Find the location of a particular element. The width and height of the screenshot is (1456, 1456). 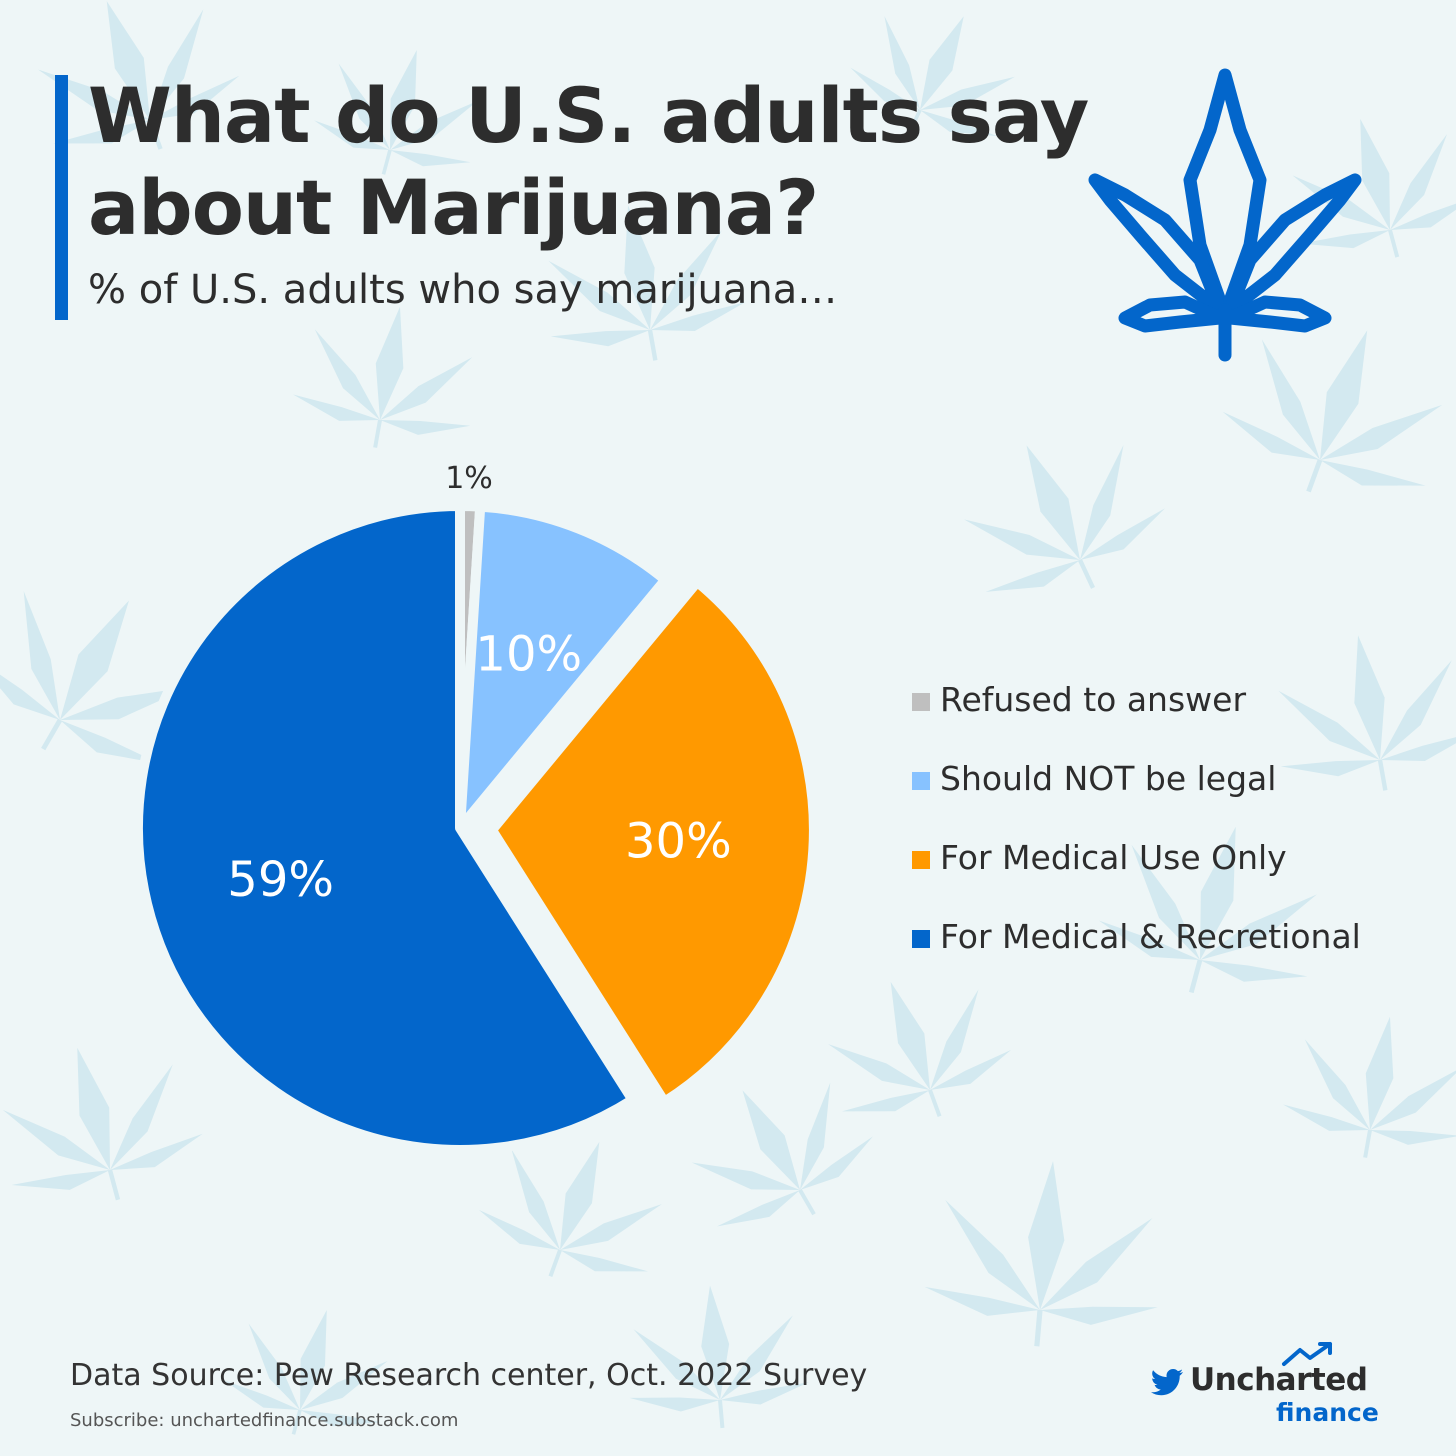

twitter-icon is located at coordinates (1167, 1382).